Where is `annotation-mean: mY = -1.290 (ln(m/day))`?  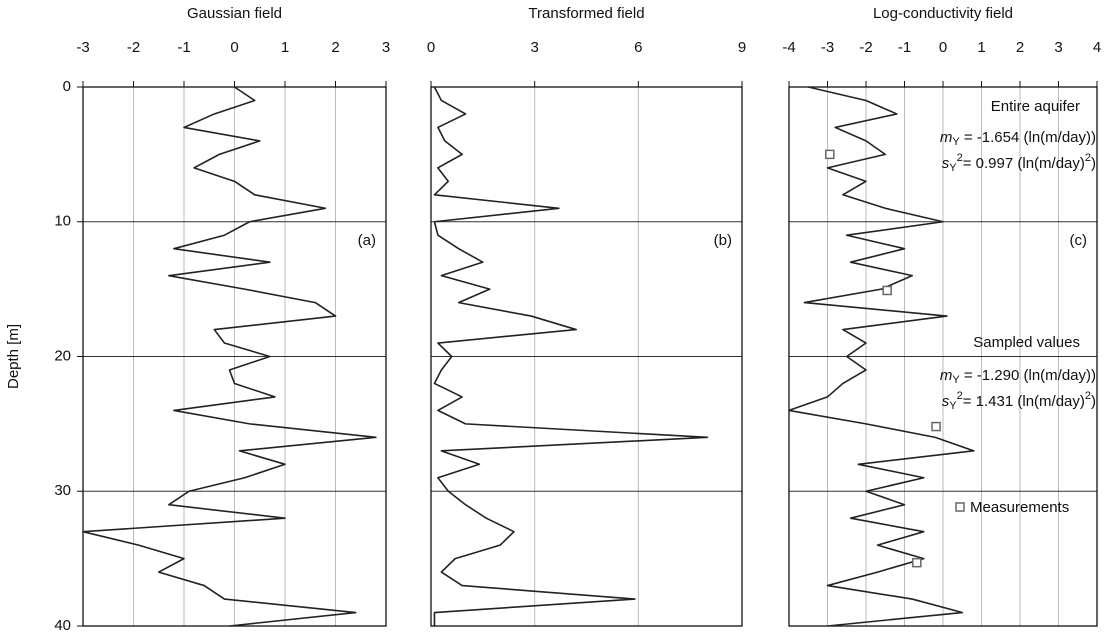 annotation-mean: mY = -1.290 (ln(m/day)) is located at coordinates (1018, 376).